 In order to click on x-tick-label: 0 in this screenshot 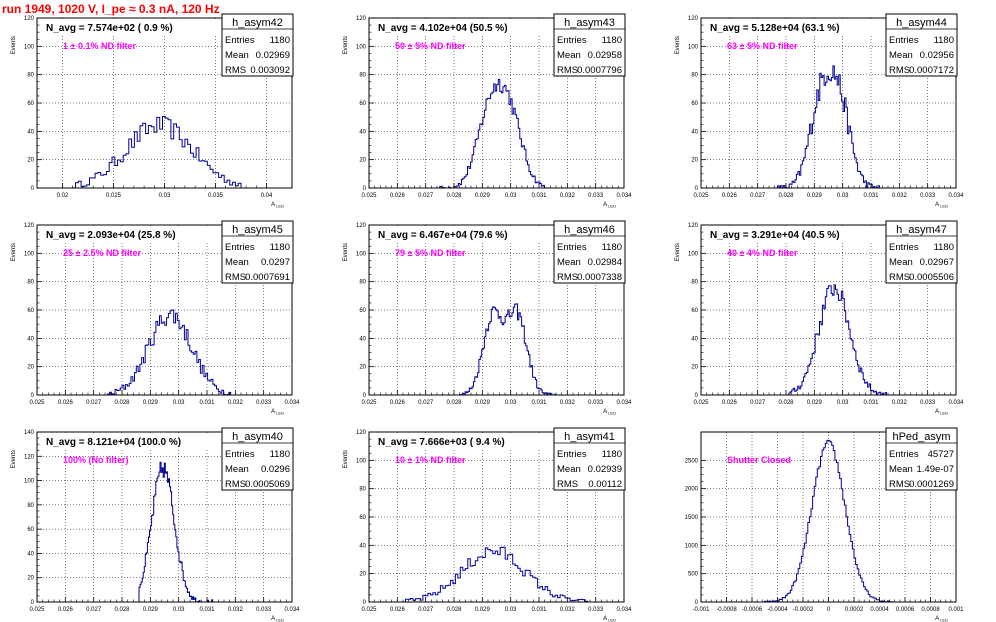, I will do `click(829, 610)`.